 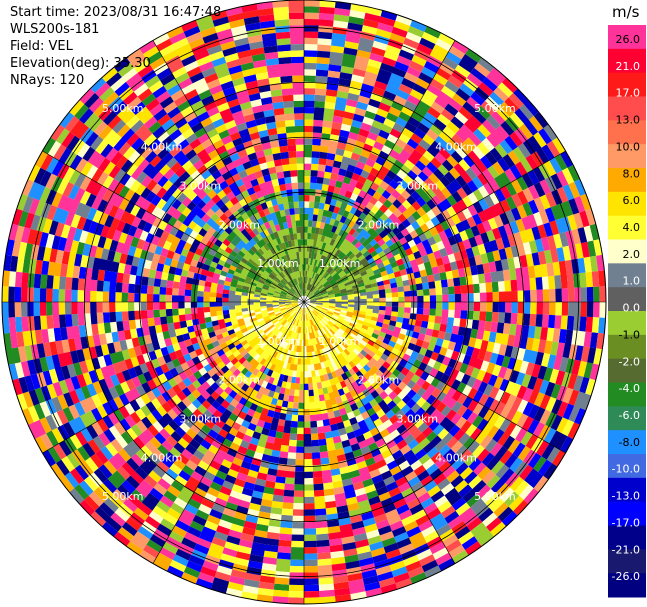 I want to click on colorbar-tick-label: 1.0, so click(x=632, y=281).